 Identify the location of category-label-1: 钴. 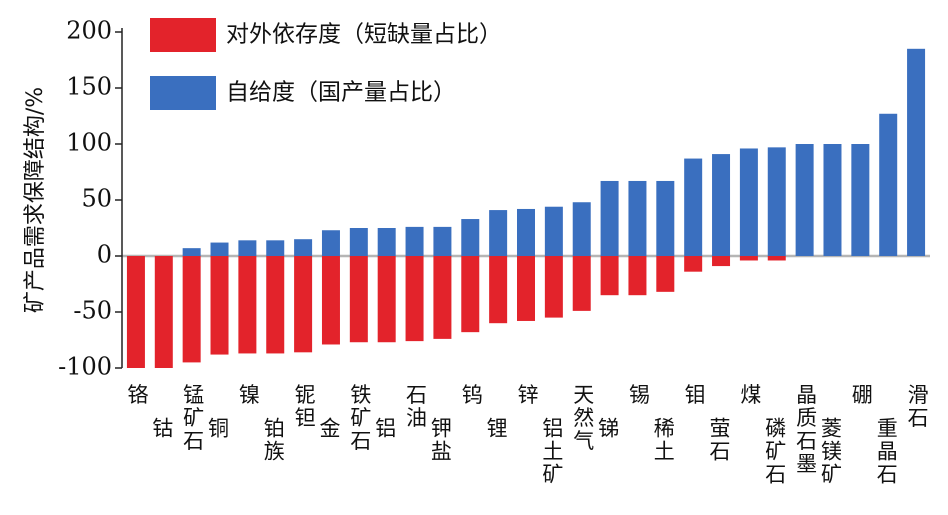
(162, 428).